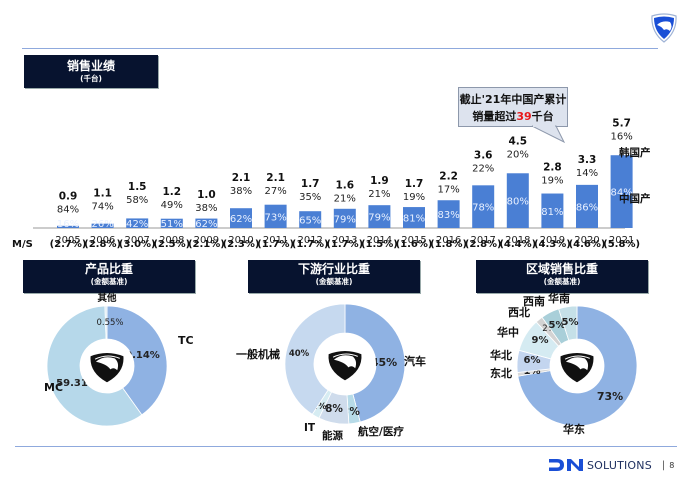 The image size is (700, 485). I want to click on x-tick-label: 2006, so click(102, 240).